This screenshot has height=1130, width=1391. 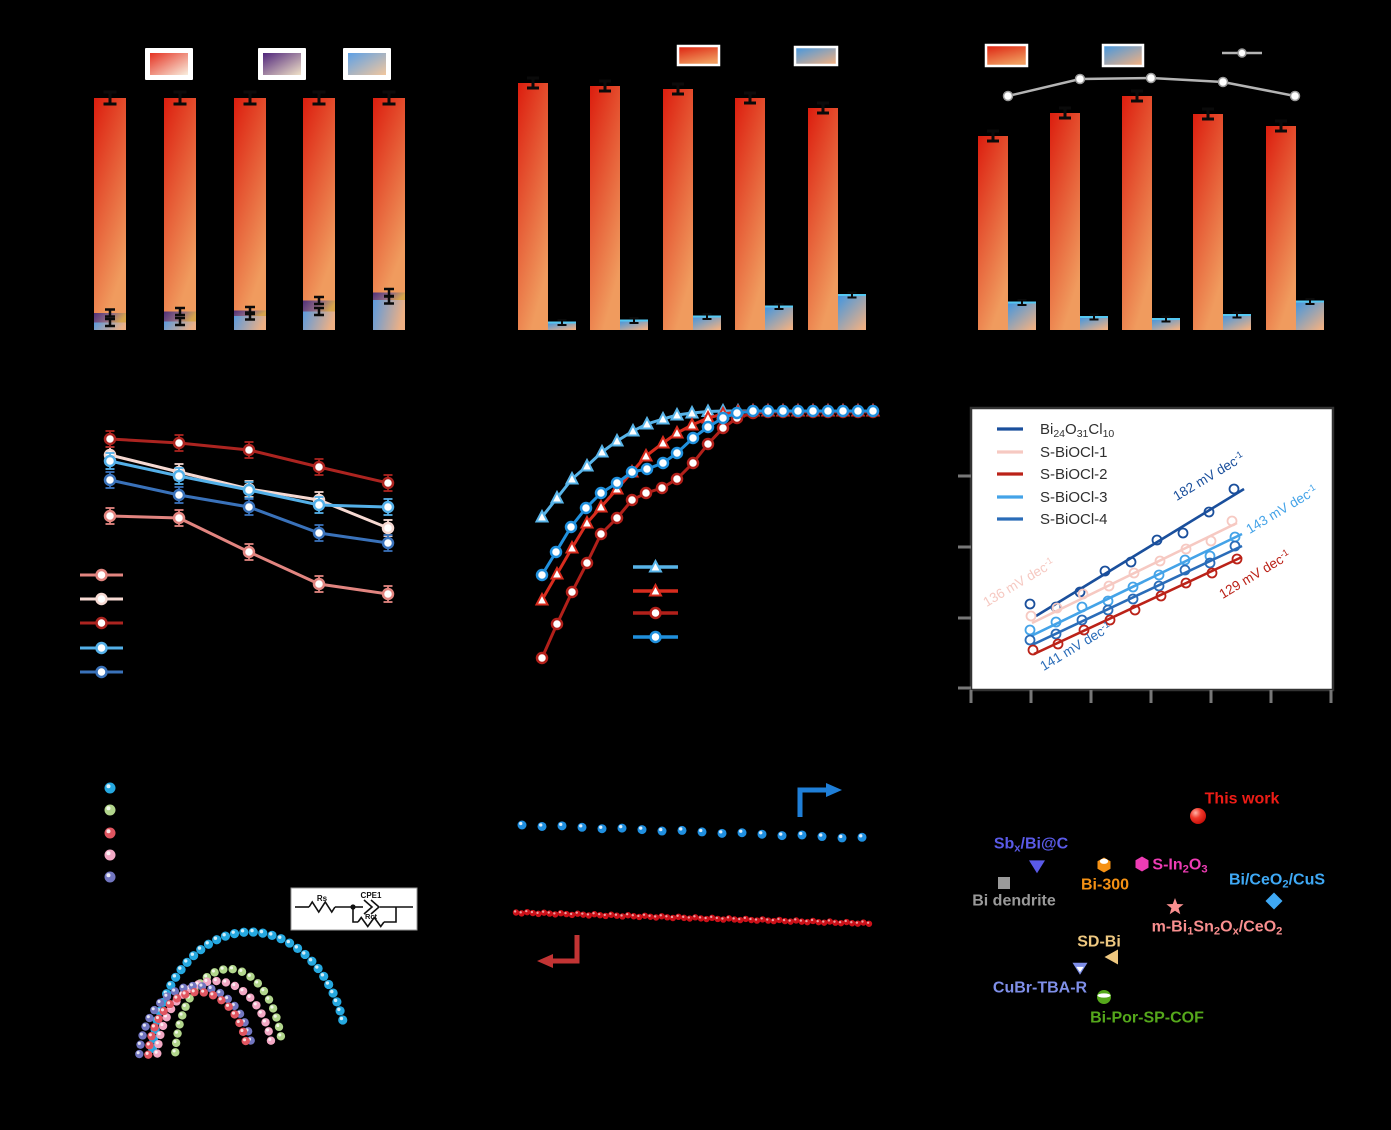 What do you see at coordinates (1099, 942) in the screenshot?
I see `scatter-label: SD-Bi` at bounding box center [1099, 942].